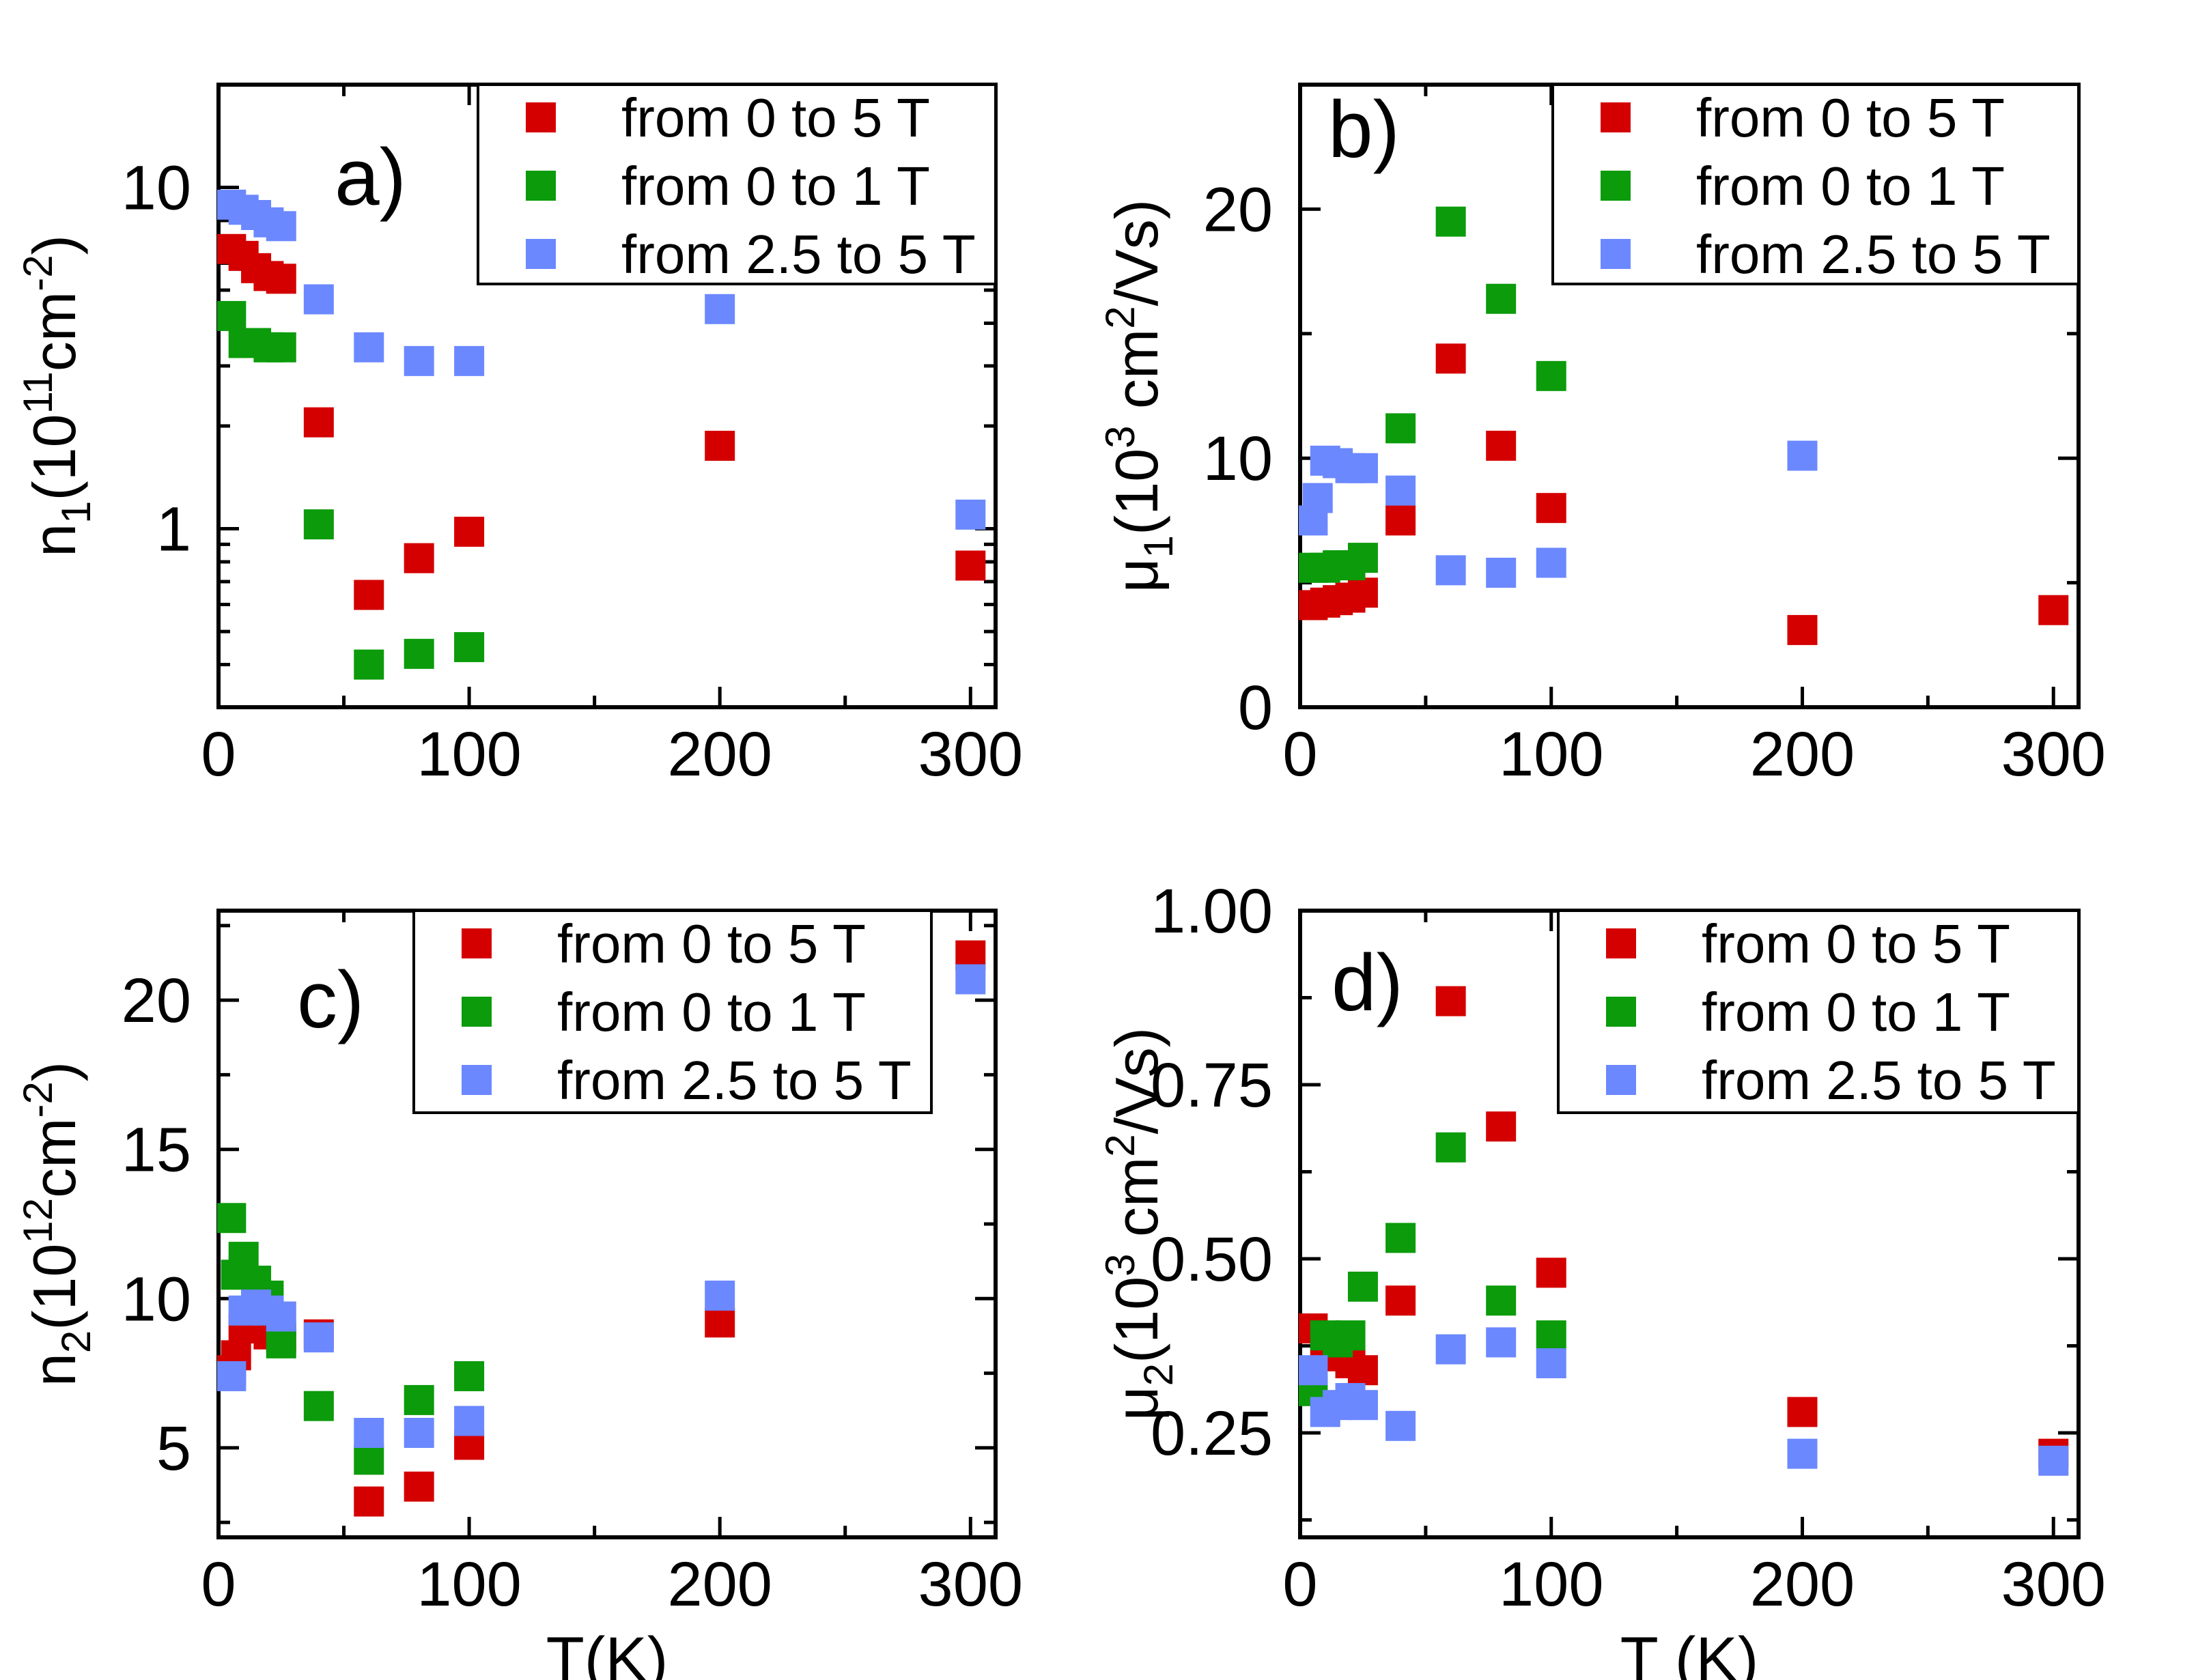 The image size is (2196, 1680). I want to click on y-tick-label: 5, so click(174, 1448).